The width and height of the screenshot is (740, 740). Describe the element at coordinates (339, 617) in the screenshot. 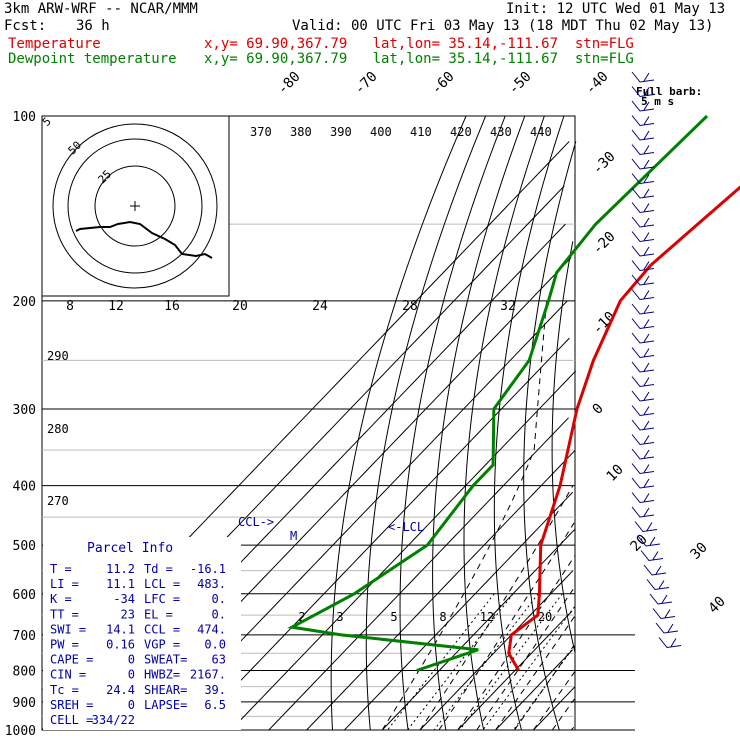

I see `mixing-ratio-label: 3` at that location.